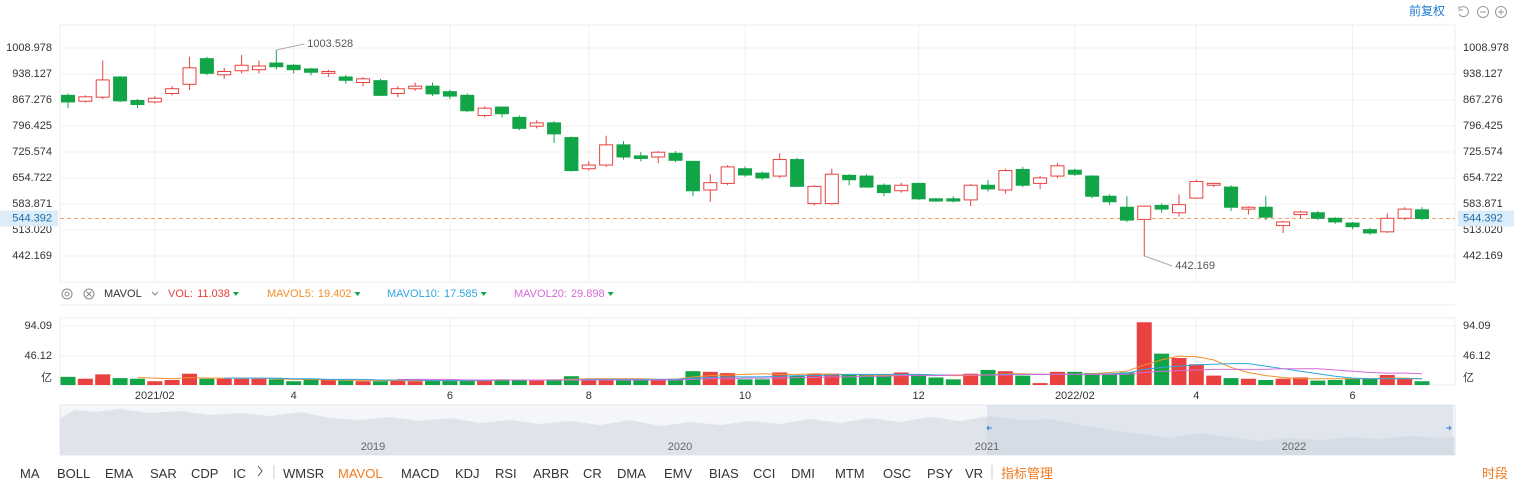 The height and width of the screenshot is (492, 1514). I want to click on zoom-out-icon, so click(1483, 12).